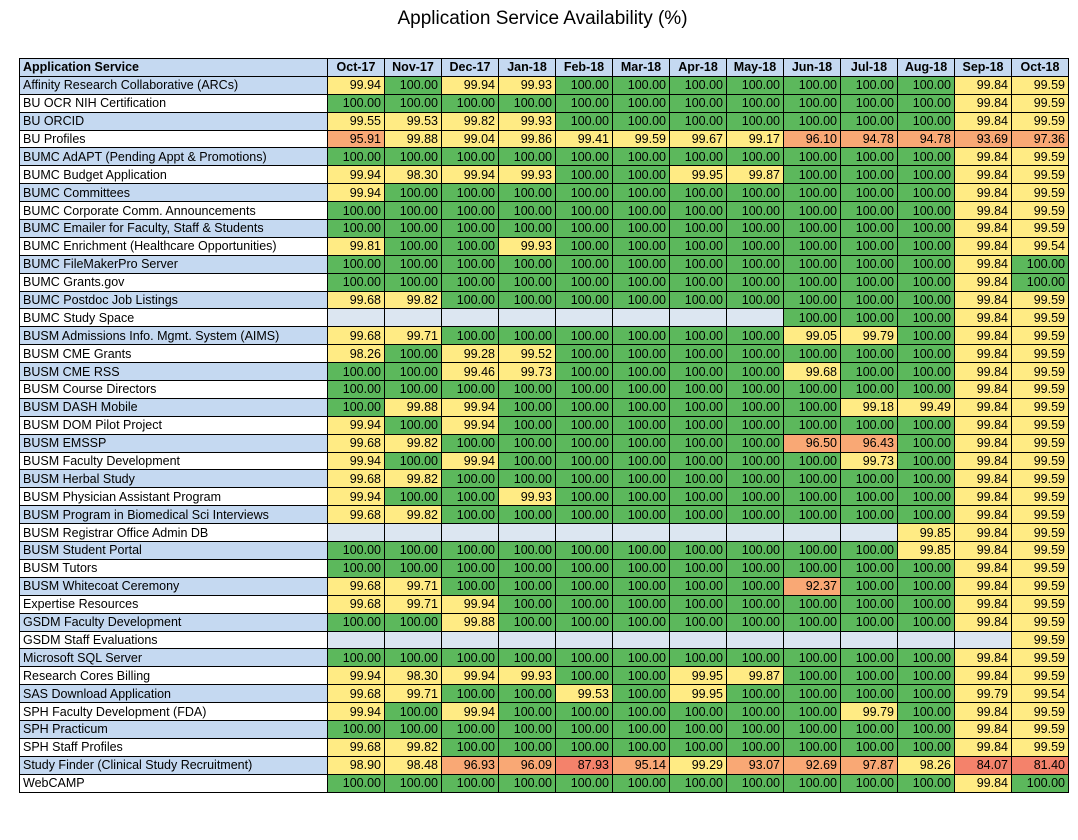  I want to click on service-name-cell: GSDM Faculty Development, so click(173, 622).